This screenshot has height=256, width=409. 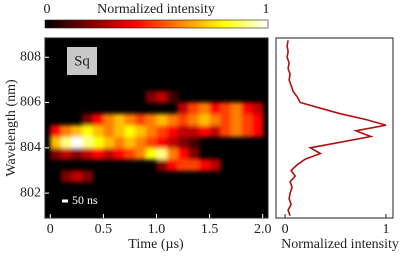 I want to click on colorbar-tick-label: 1, so click(x=266, y=9).